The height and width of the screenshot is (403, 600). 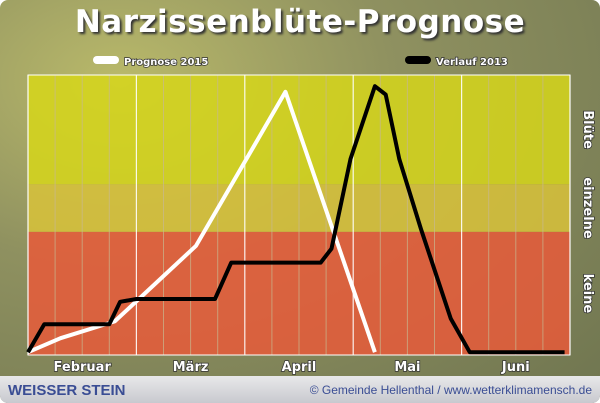 I want to click on y-band-label: keine, so click(x=587, y=294).